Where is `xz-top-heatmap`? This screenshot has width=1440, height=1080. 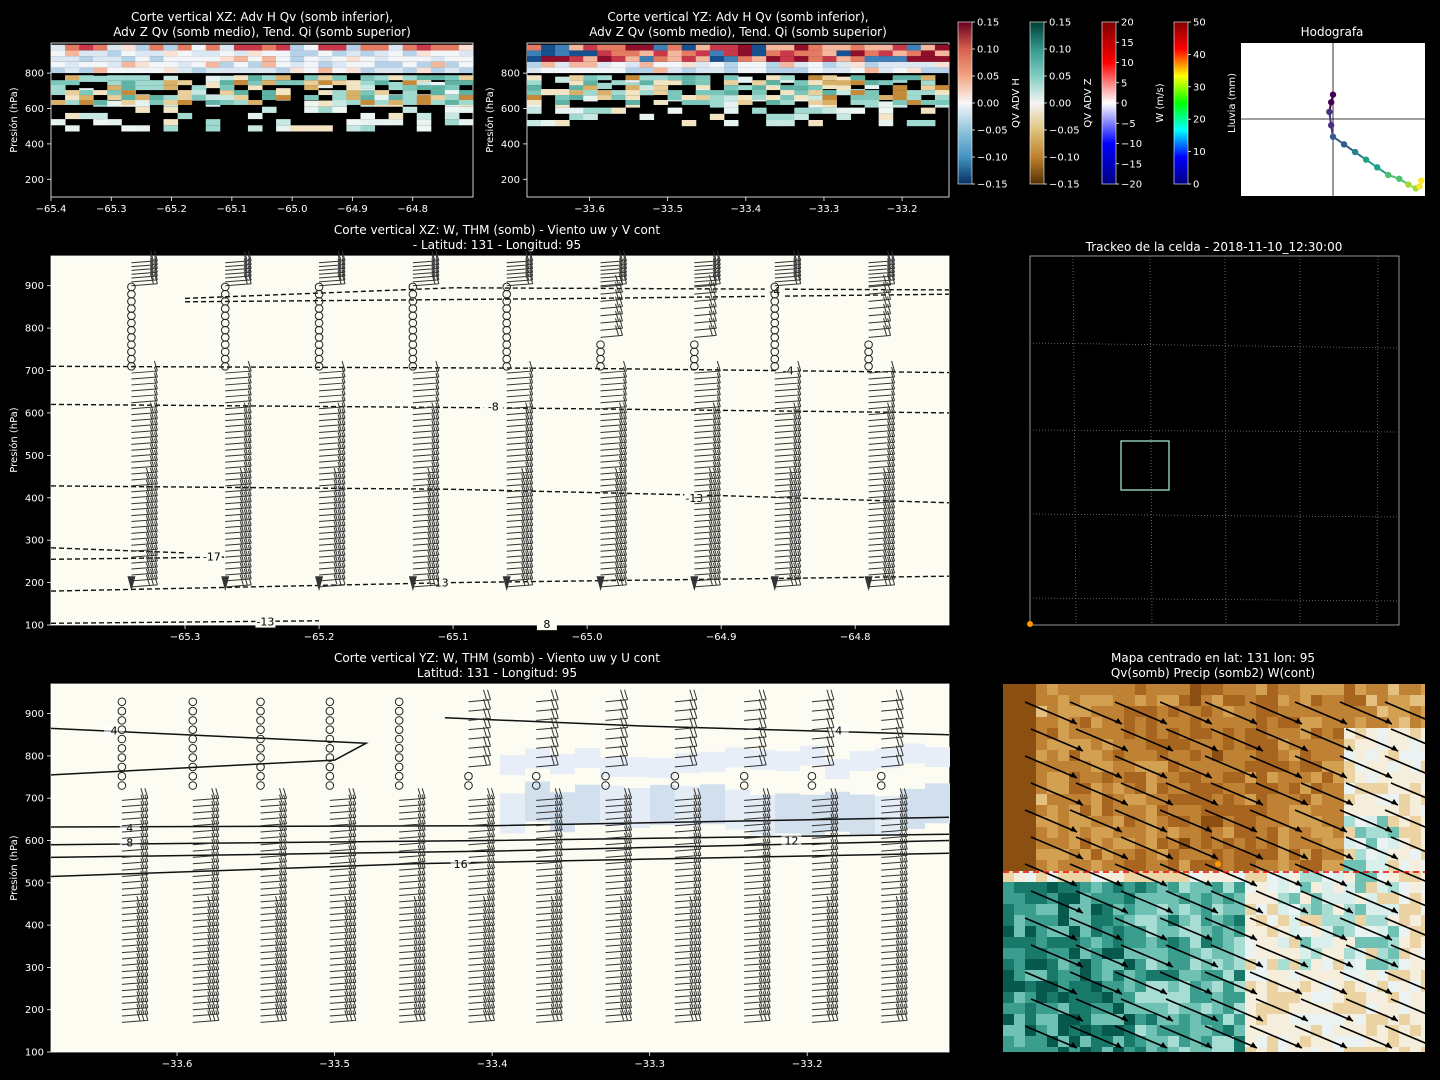
xz-top-heatmap is located at coordinates (262, 88).